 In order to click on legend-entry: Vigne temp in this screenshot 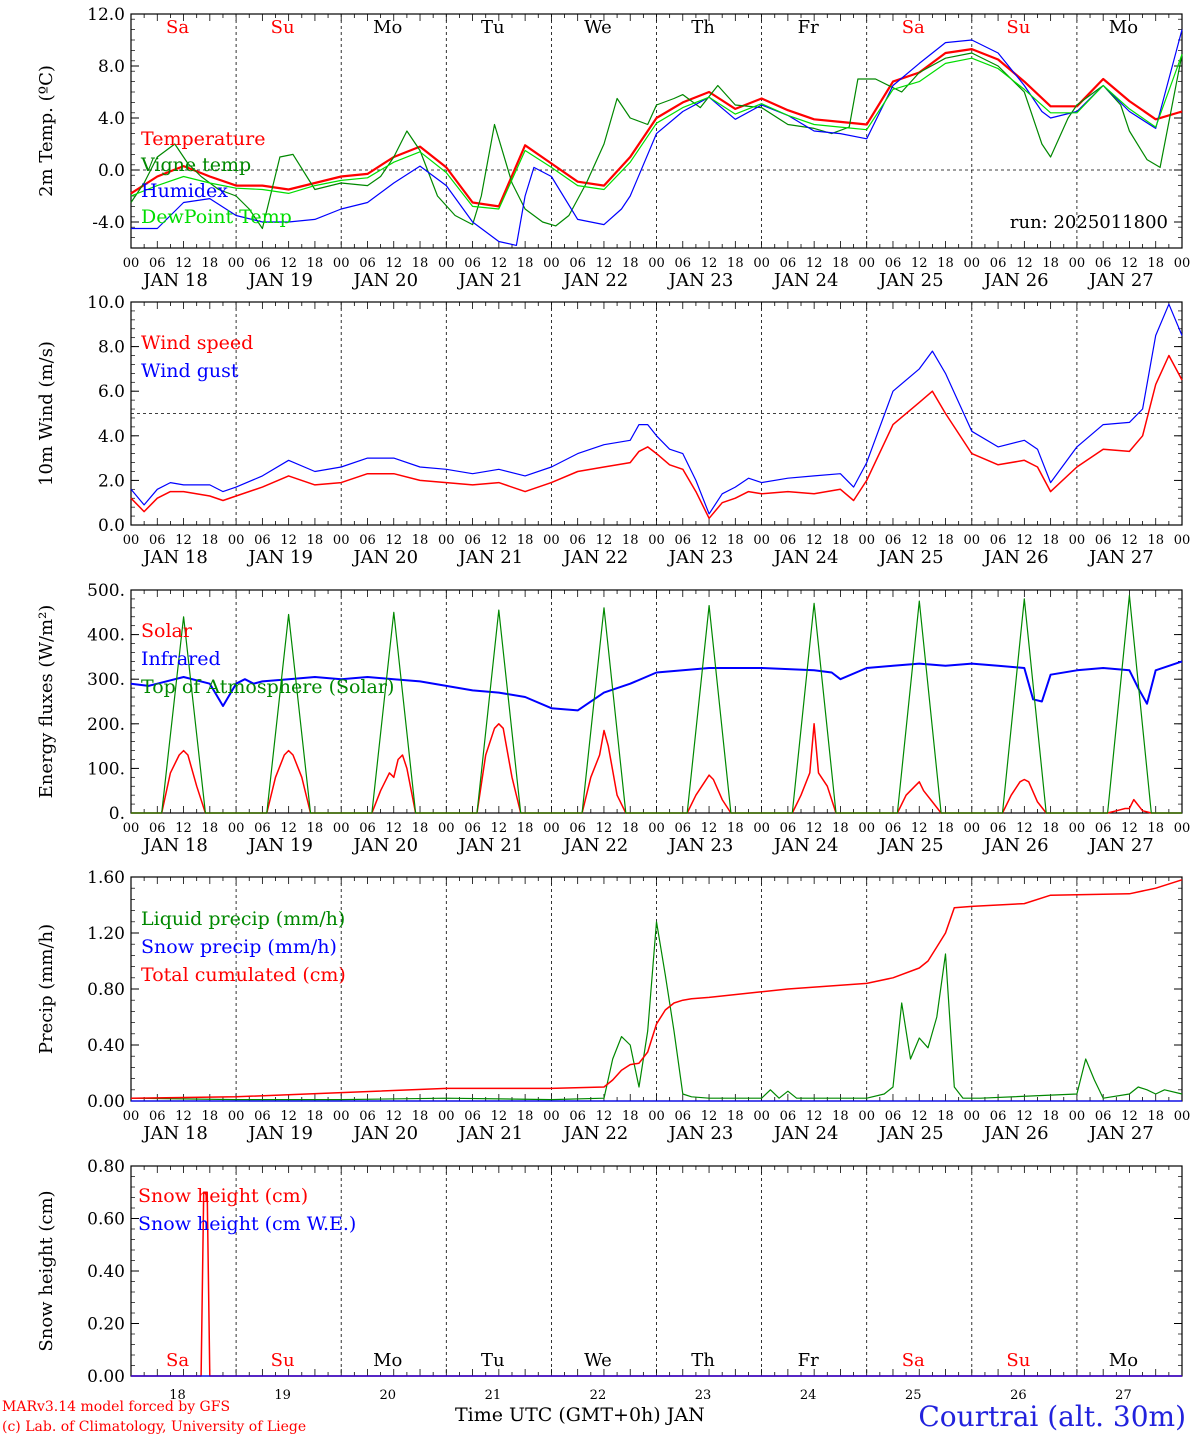, I will do `click(195, 165)`.